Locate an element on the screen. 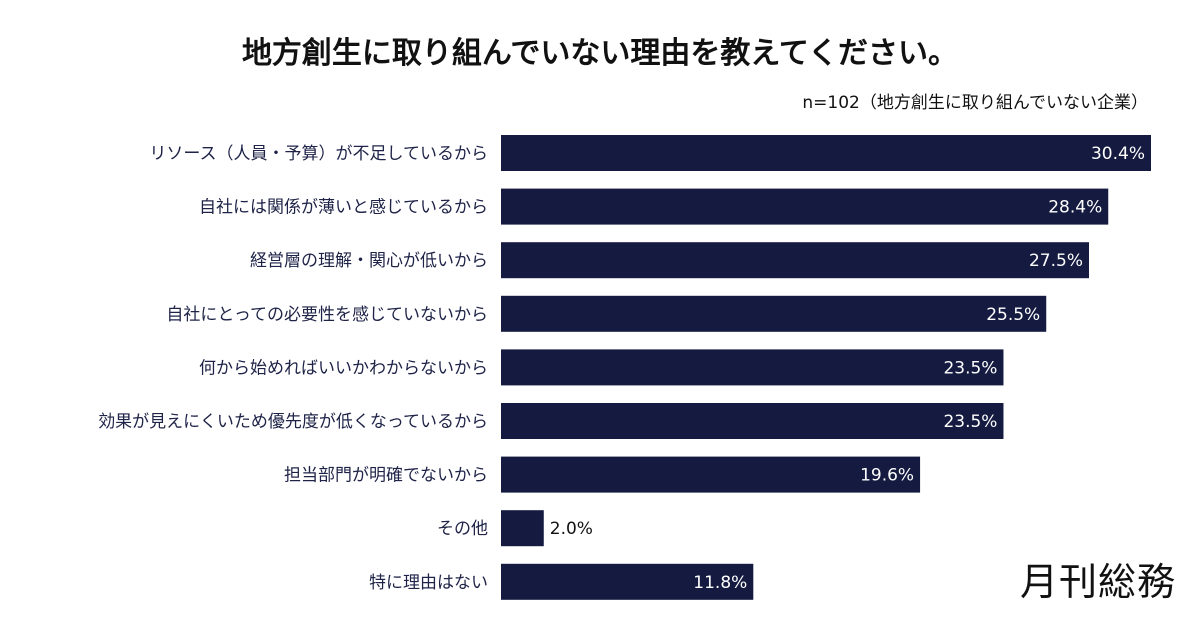  category-label: 経営層の理解・関心が低いから is located at coordinates (369, 261).